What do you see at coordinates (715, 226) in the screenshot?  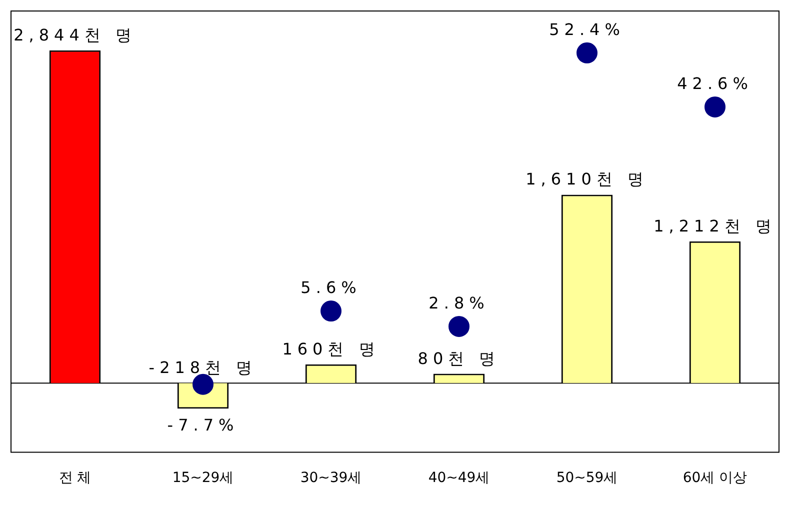 I see `data-label: 1,212천 명` at bounding box center [715, 226].